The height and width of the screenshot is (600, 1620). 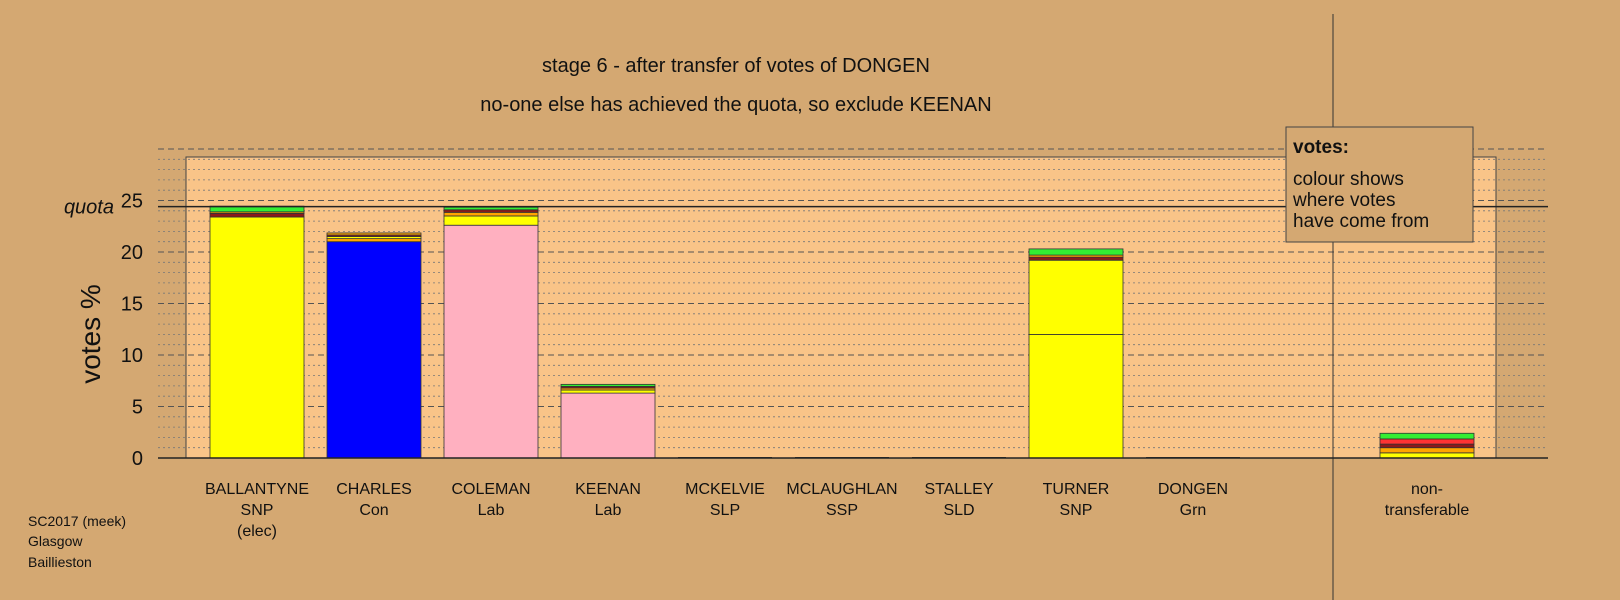 I want to click on legend-title: votes:, so click(x=1321, y=147).